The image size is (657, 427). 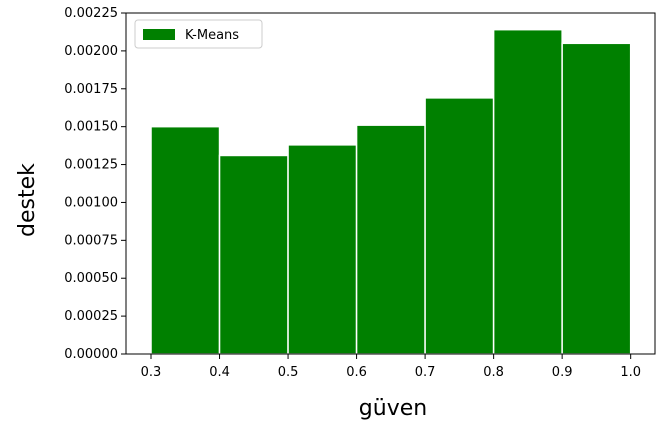 I want to click on x-tick-label-1: 0.4, so click(x=219, y=372).